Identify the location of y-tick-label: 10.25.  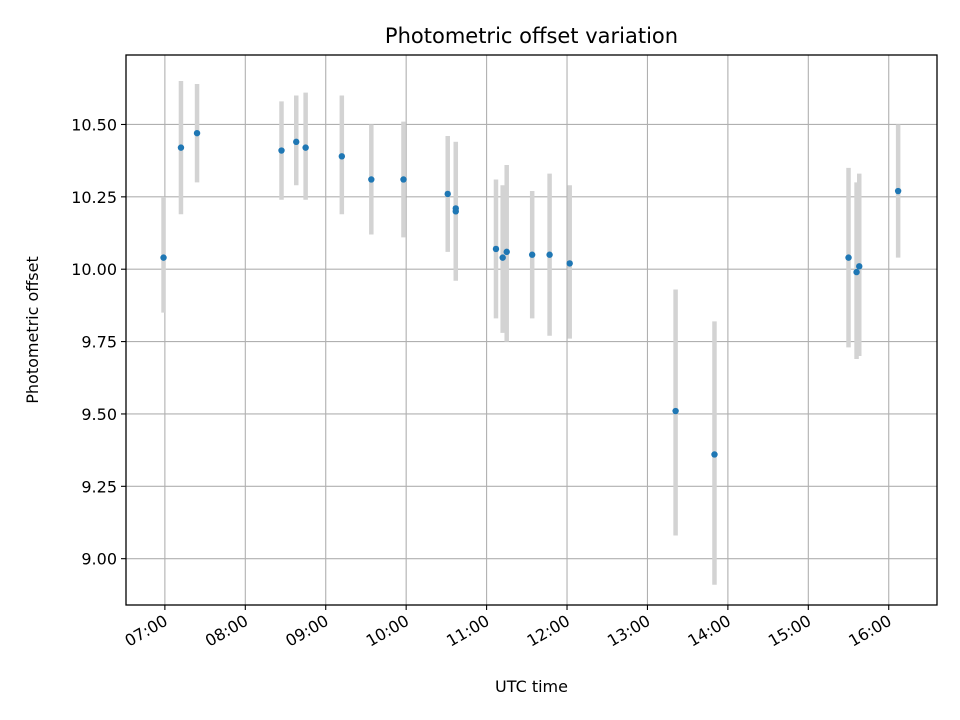
(94, 197).